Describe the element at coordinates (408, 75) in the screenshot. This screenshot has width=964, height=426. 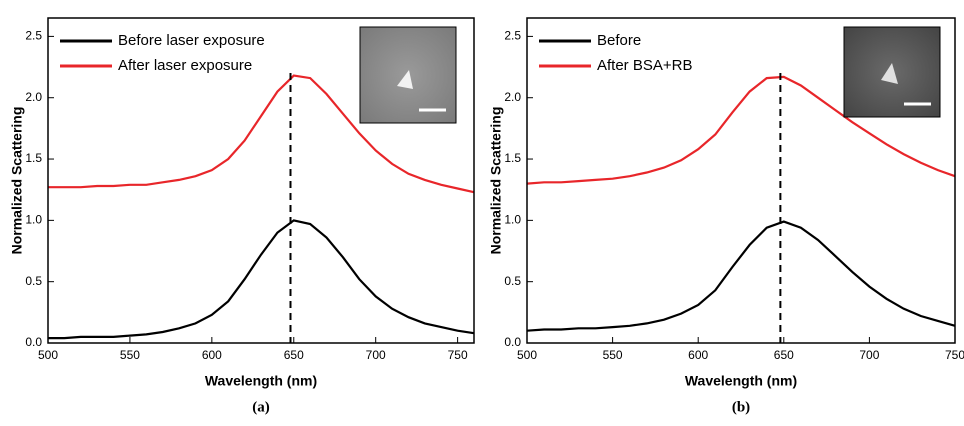
I see `inset-a` at that location.